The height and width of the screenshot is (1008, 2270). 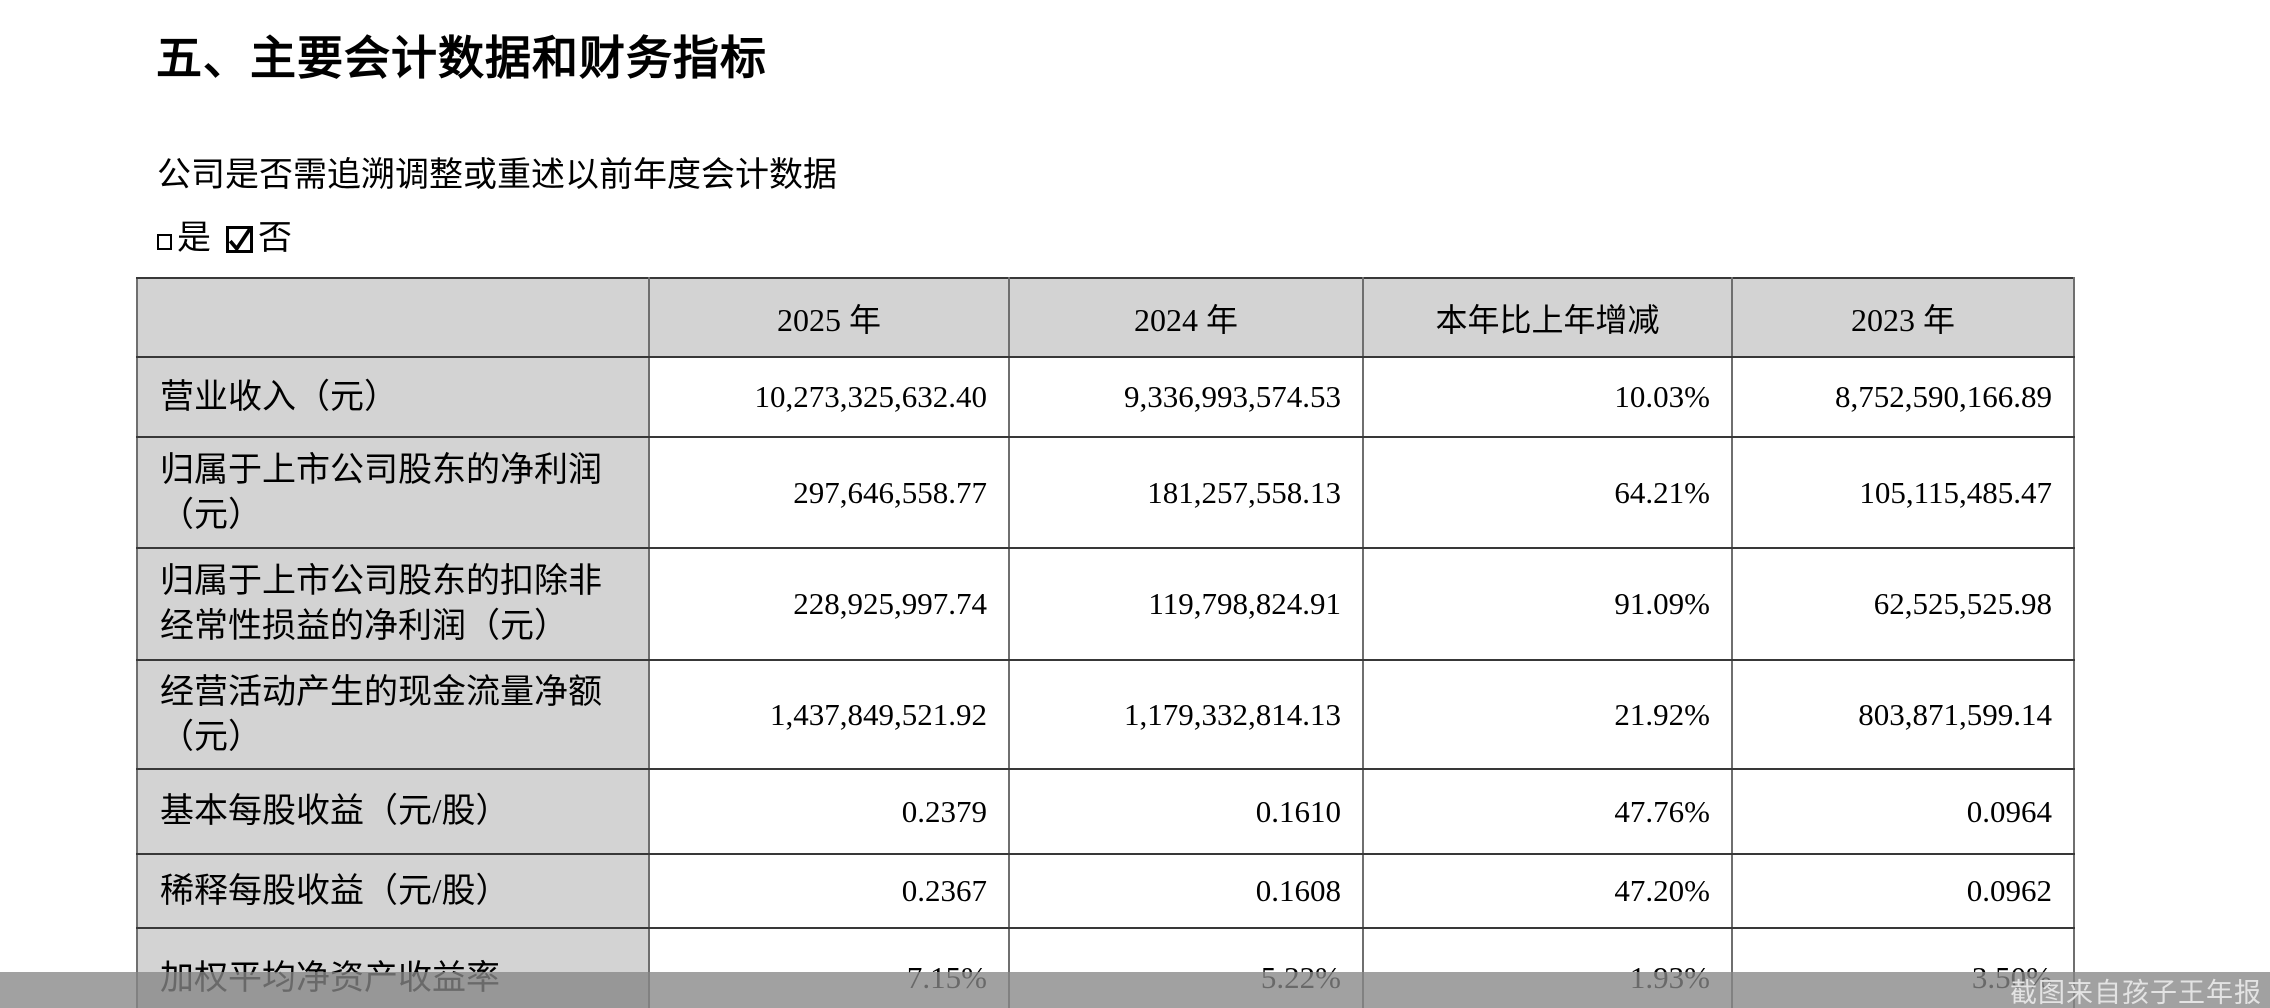 I want to click on value-2025: 0.2379, so click(x=829, y=811).